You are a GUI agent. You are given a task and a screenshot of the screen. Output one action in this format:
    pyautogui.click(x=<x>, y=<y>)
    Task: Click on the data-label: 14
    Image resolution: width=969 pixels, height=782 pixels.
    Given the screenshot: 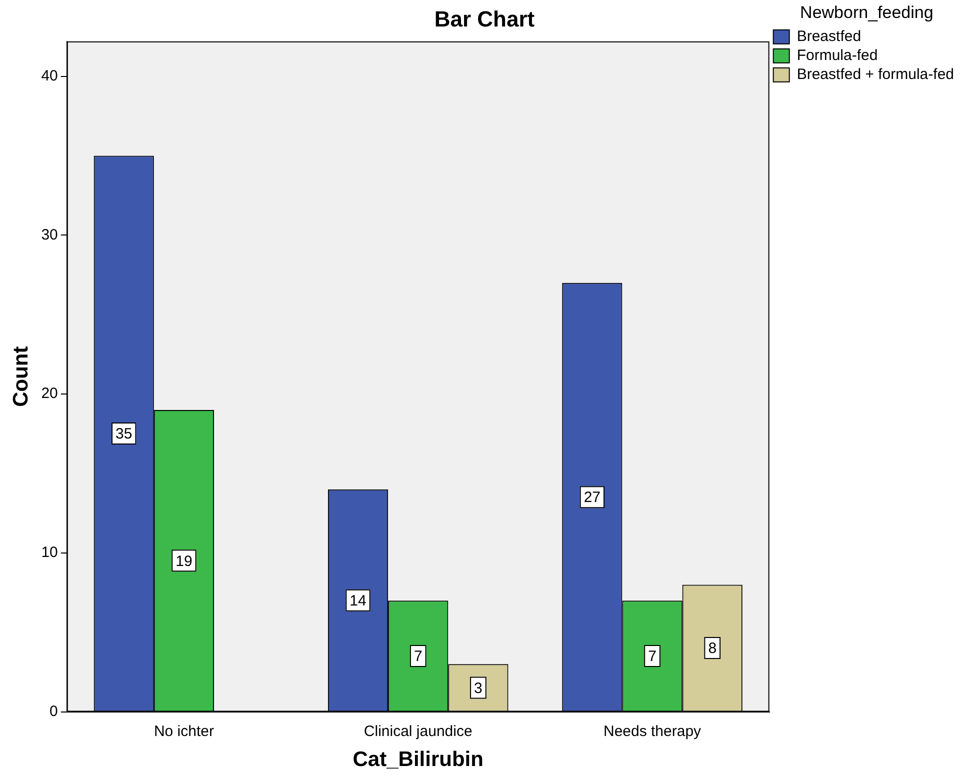 What is the action you would take?
    pyautogui.click(x=358, y=601)
    